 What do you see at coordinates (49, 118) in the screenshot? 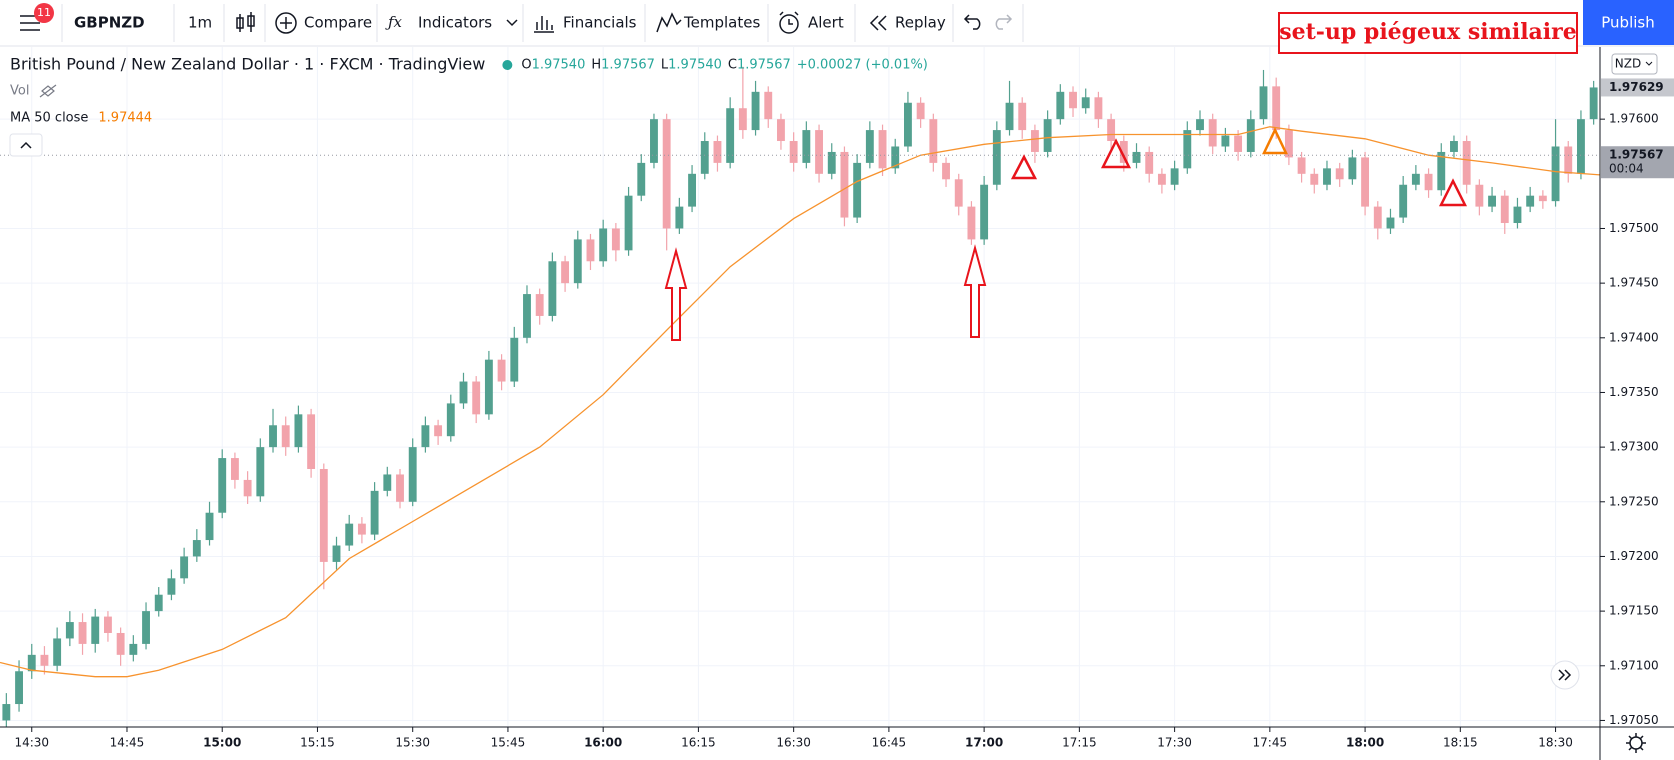
I see `legend-ma: MA 50 close` at bounding box center [49, 118].